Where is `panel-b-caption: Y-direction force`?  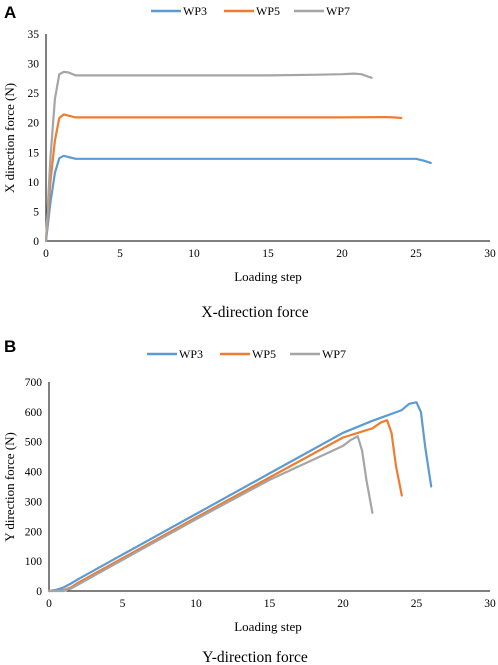 panel-b-caption: Y-direction force is located at coordinates (255, 657).